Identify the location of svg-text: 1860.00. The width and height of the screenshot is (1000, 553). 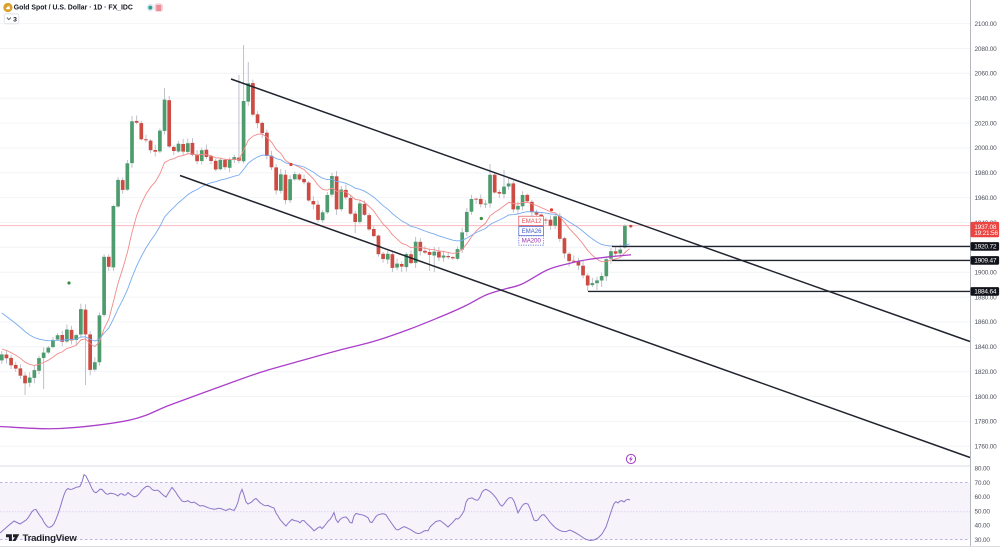
(986, 322).